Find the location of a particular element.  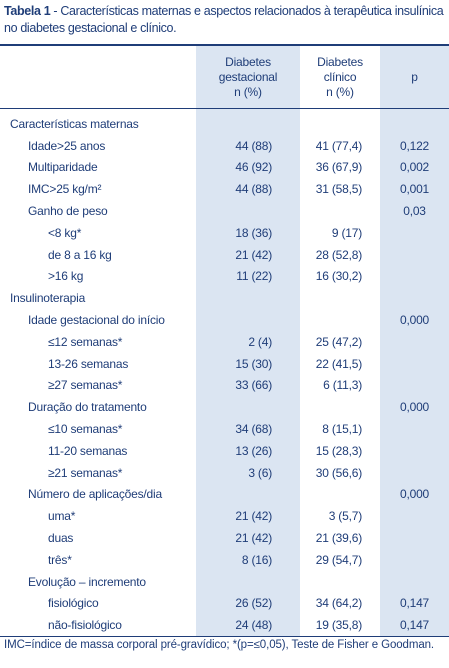

table-row: não-fisiológico 24 (48) 19 (35,8) 0,147 is located at coordinates (224, 625).